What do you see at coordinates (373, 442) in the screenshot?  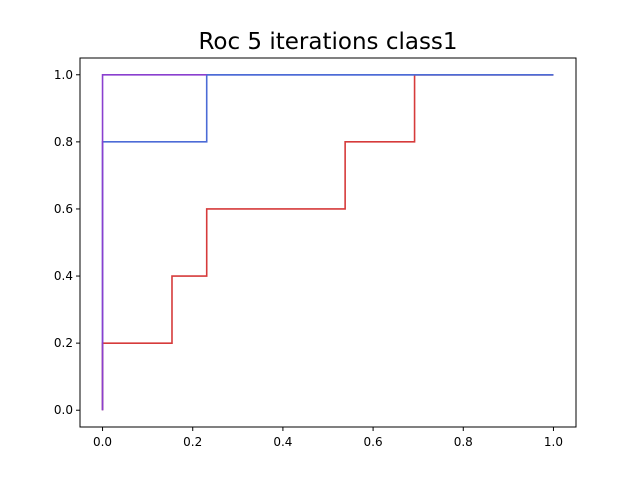 I see `x-tick-label: 0.6` at bounding box center [373, 442].